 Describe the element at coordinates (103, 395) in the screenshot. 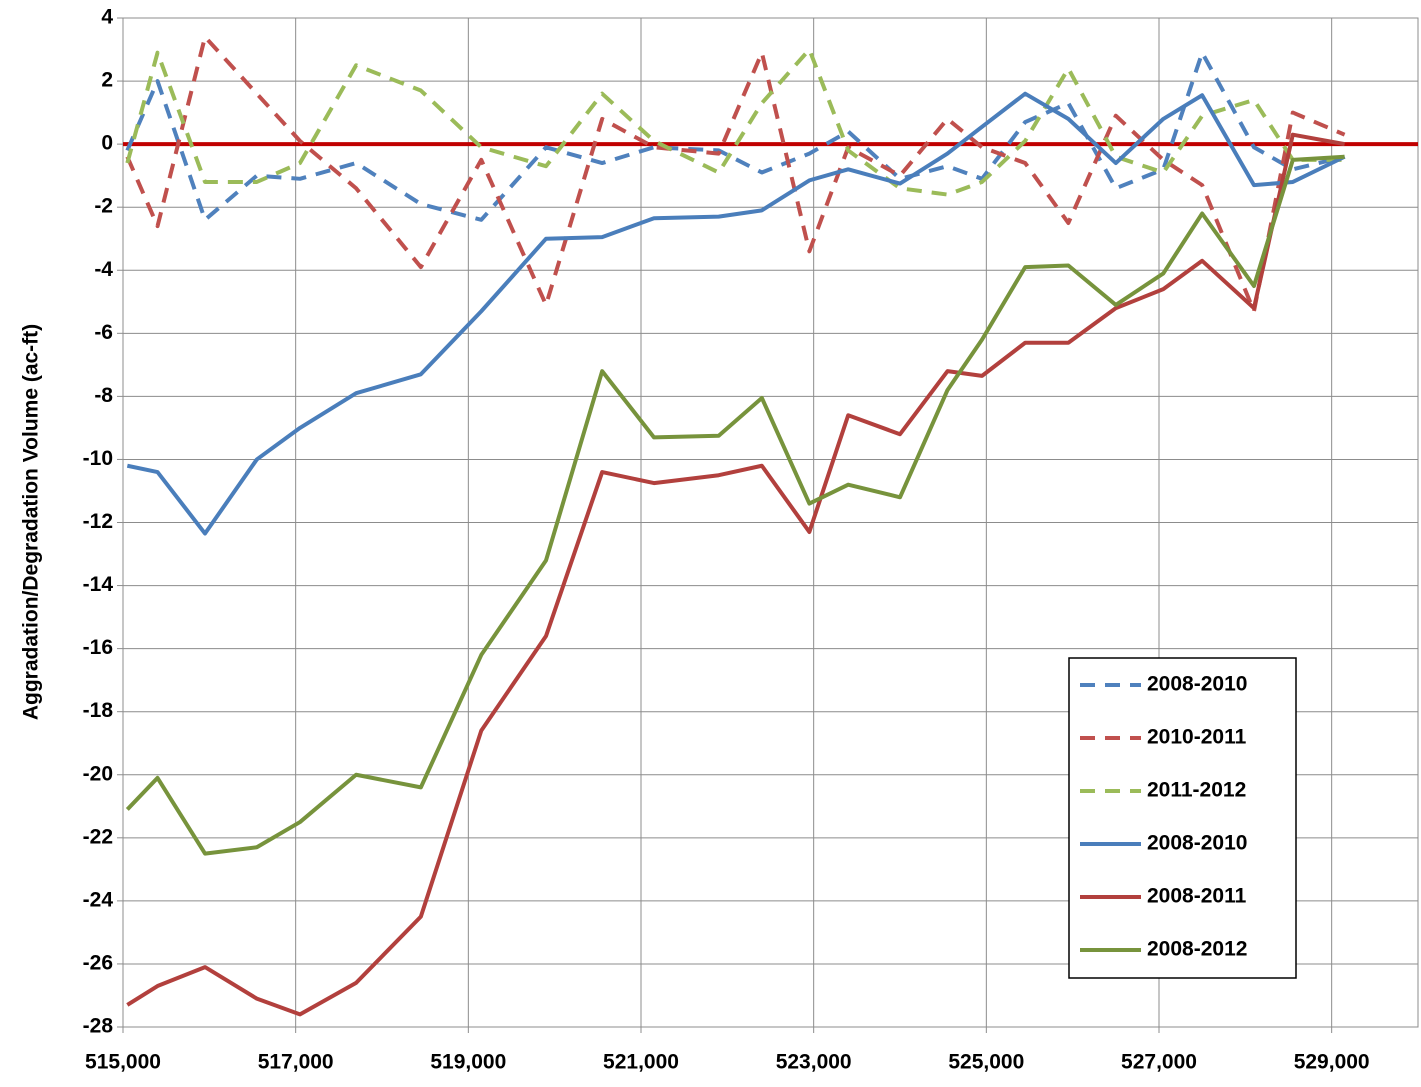

I see `y-tick-label: -8` at that location.